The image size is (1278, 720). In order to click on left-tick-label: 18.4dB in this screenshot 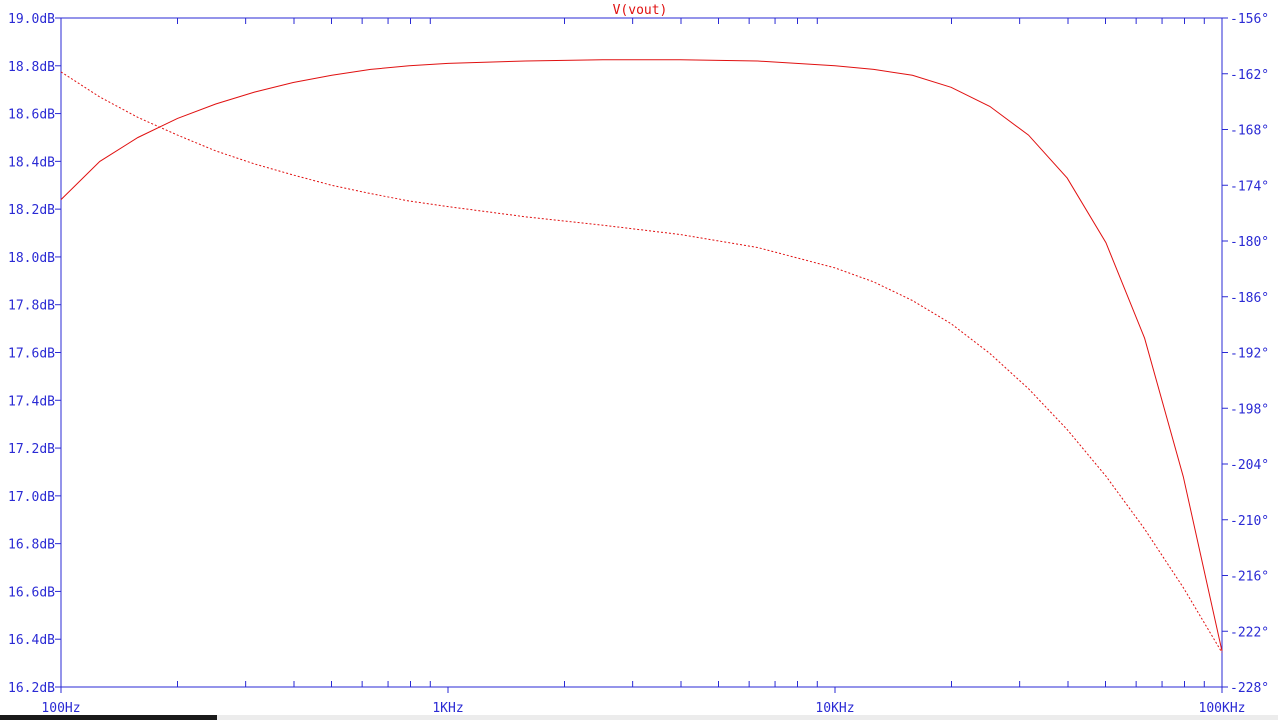, I will do `click(31, 162)`.